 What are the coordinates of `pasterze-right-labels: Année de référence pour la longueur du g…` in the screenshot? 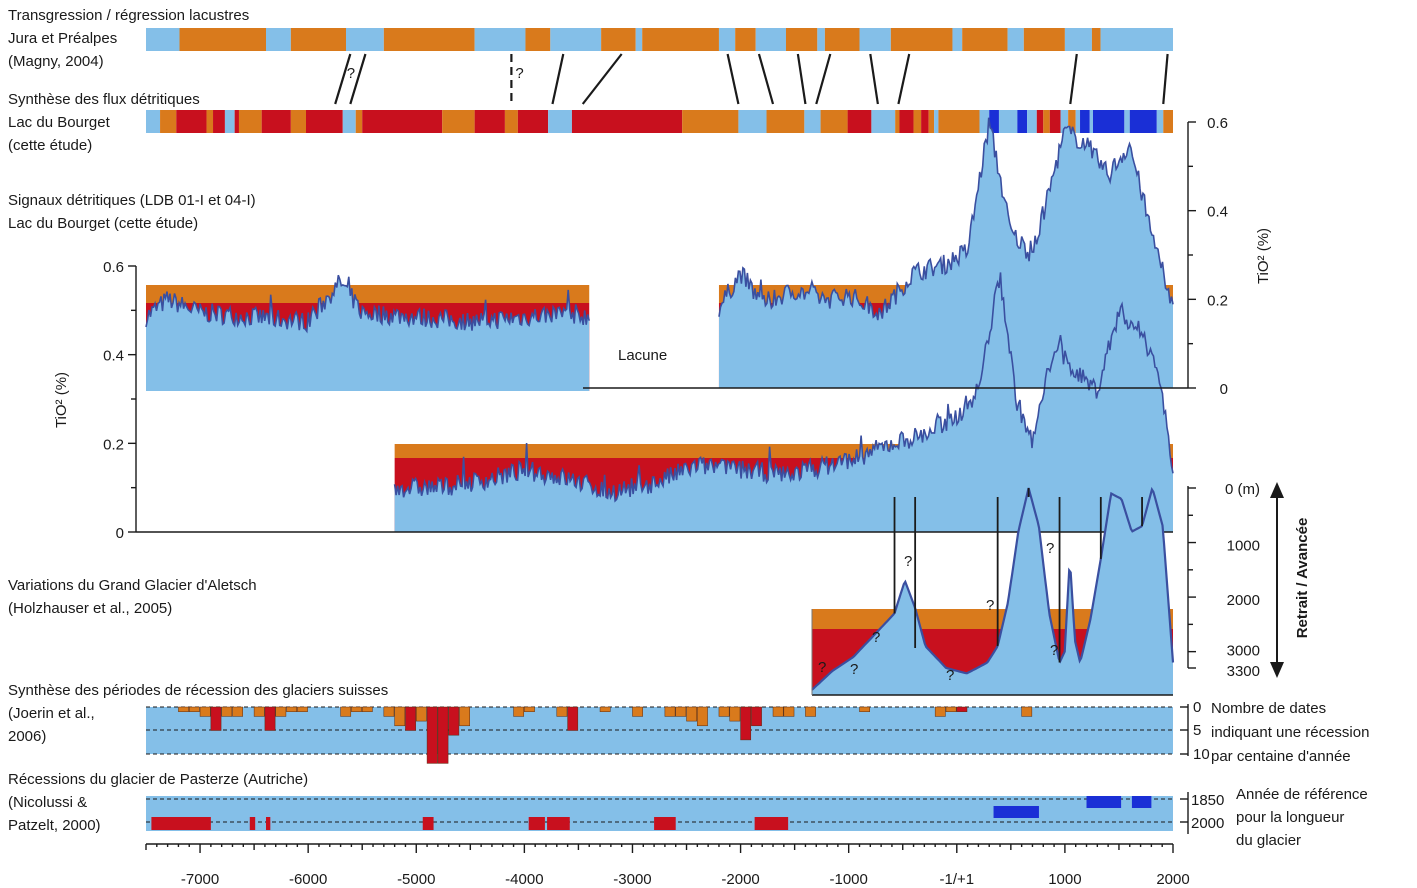 It's located at (1302, 817).